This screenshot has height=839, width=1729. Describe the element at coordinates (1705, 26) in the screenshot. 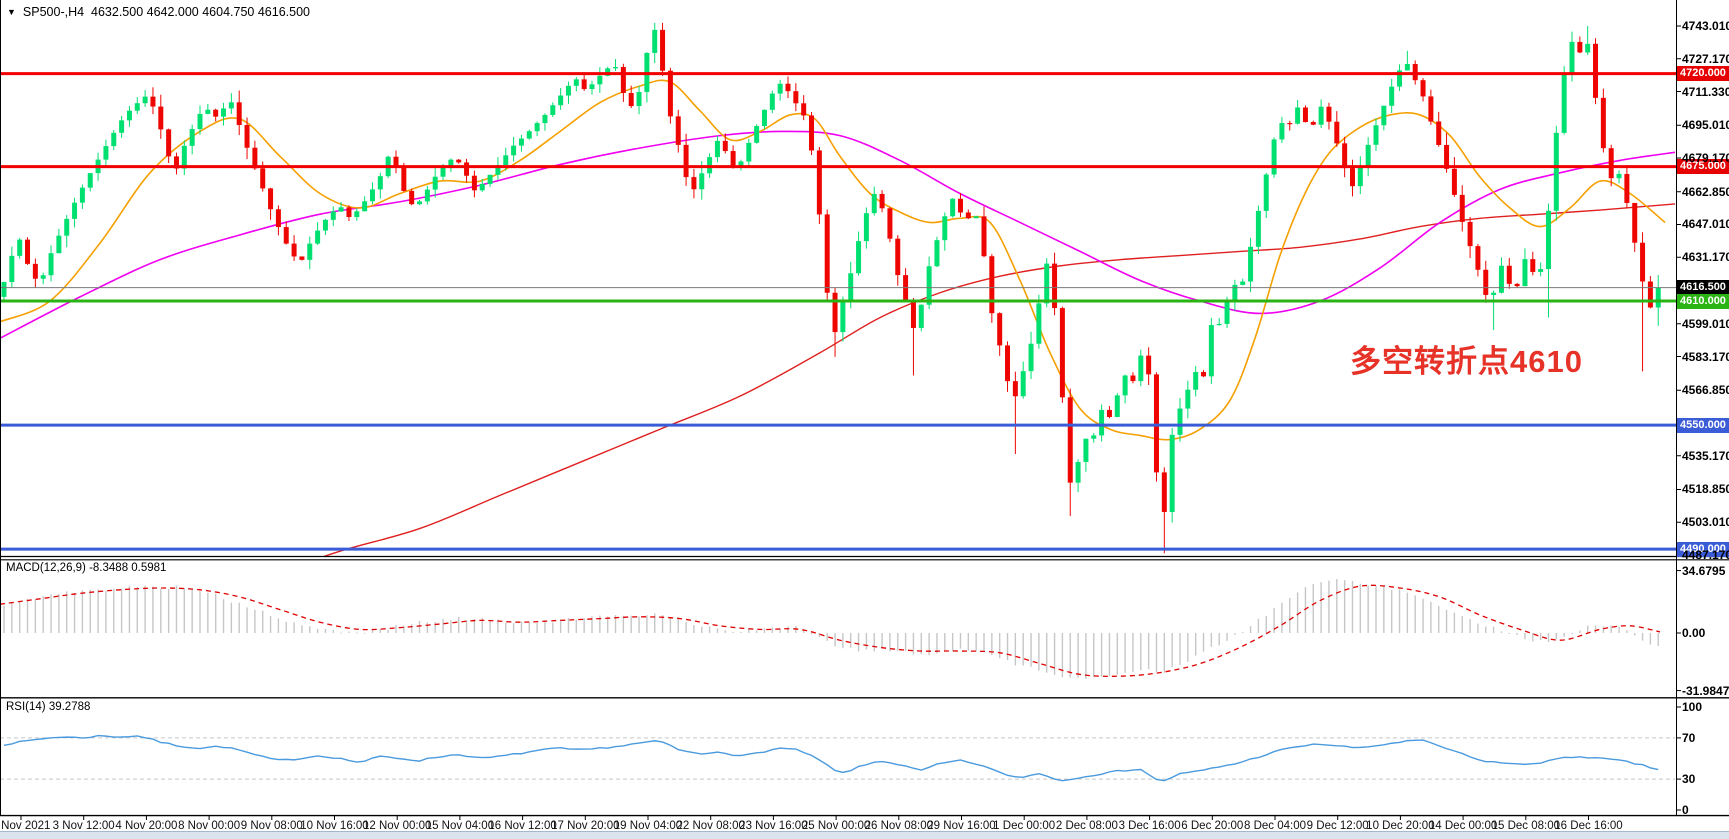

I see `price-axis-label: 4743.010` at that location.